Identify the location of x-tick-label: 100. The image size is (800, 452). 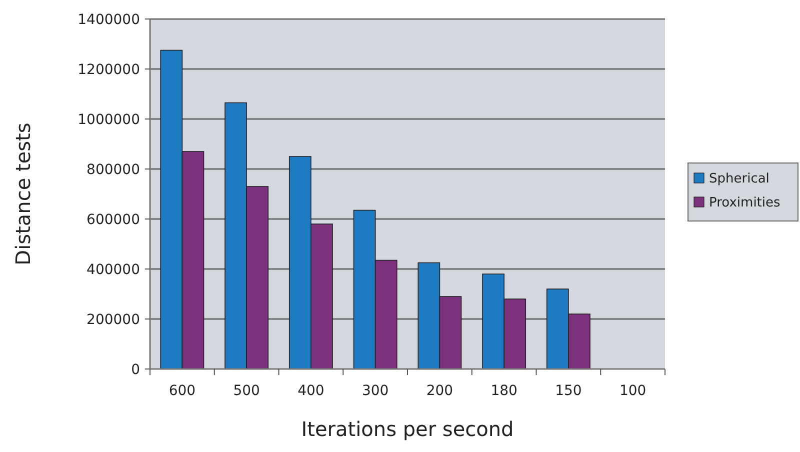
(632, 391).